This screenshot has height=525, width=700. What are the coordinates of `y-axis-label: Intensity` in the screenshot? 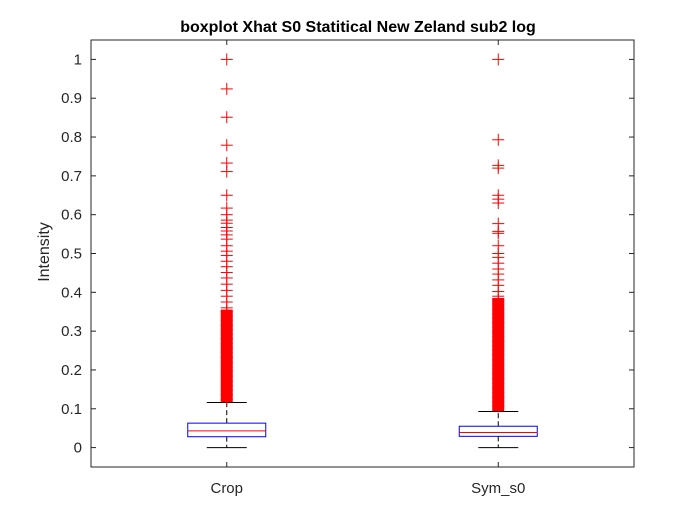 It's located at (44, 252).